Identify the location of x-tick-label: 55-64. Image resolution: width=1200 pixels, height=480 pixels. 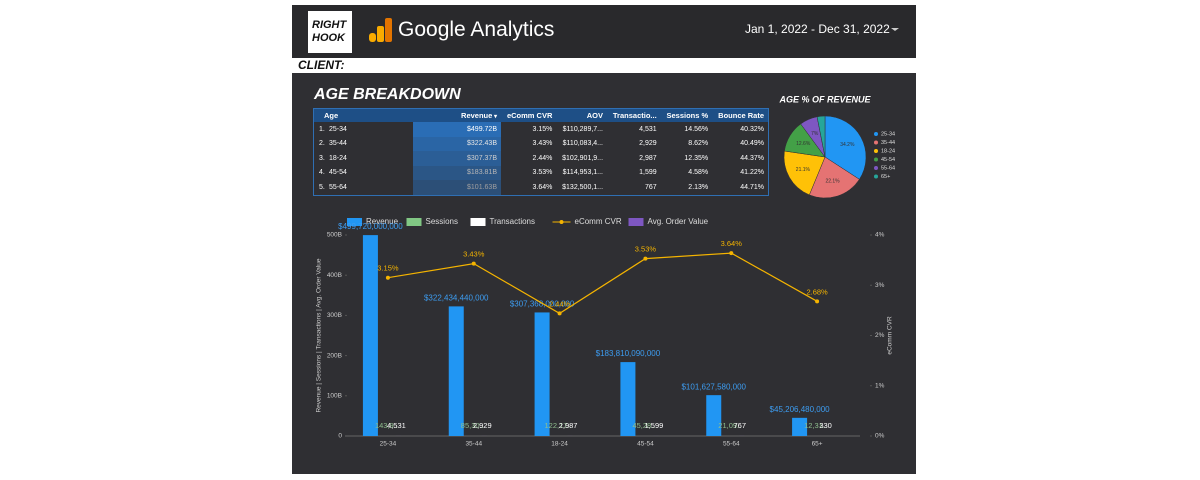
(731, 444).